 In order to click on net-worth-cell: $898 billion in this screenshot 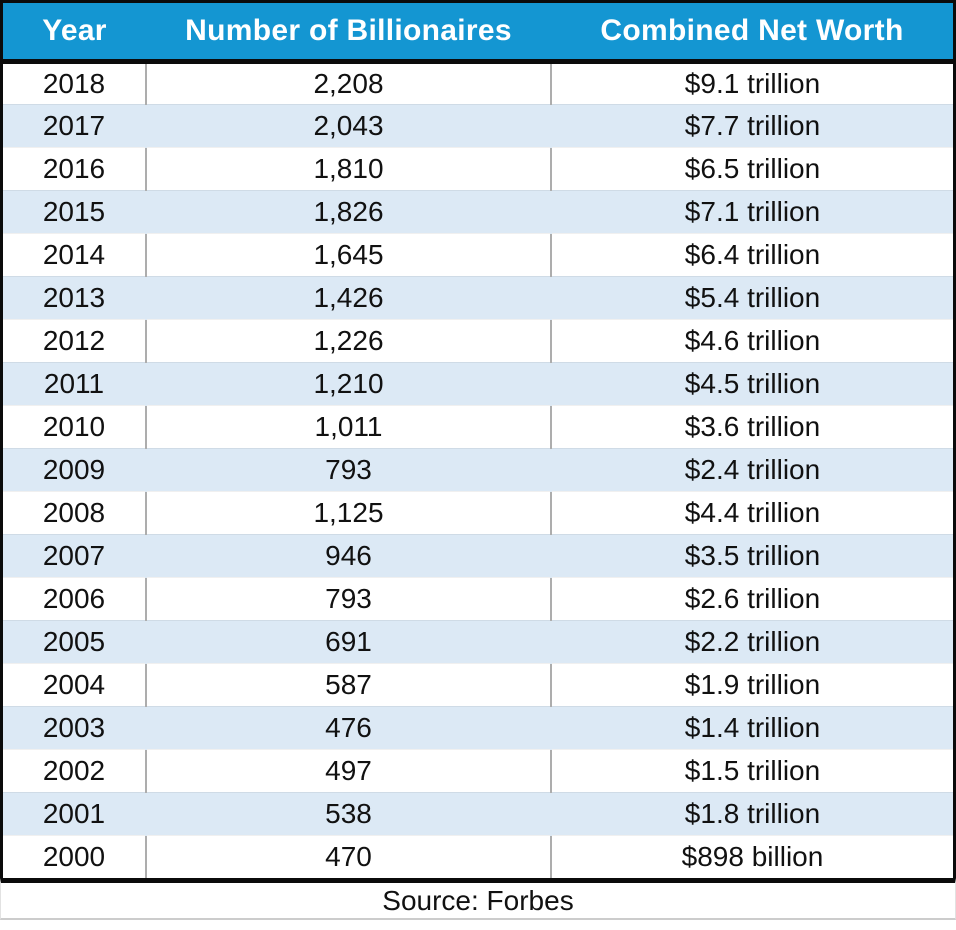, I will do `click(751, 856)`.